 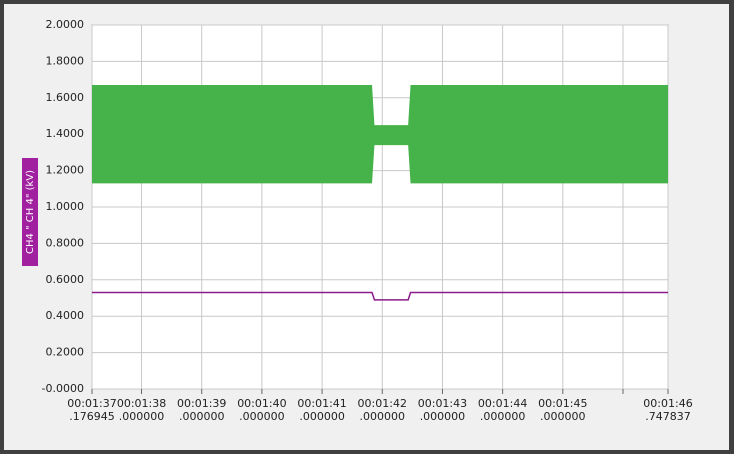 What do you see at coordinates (442, 403) in the screenshot?
I see `x-tick-label: 00:01:43` at bounding box center [442, 403].